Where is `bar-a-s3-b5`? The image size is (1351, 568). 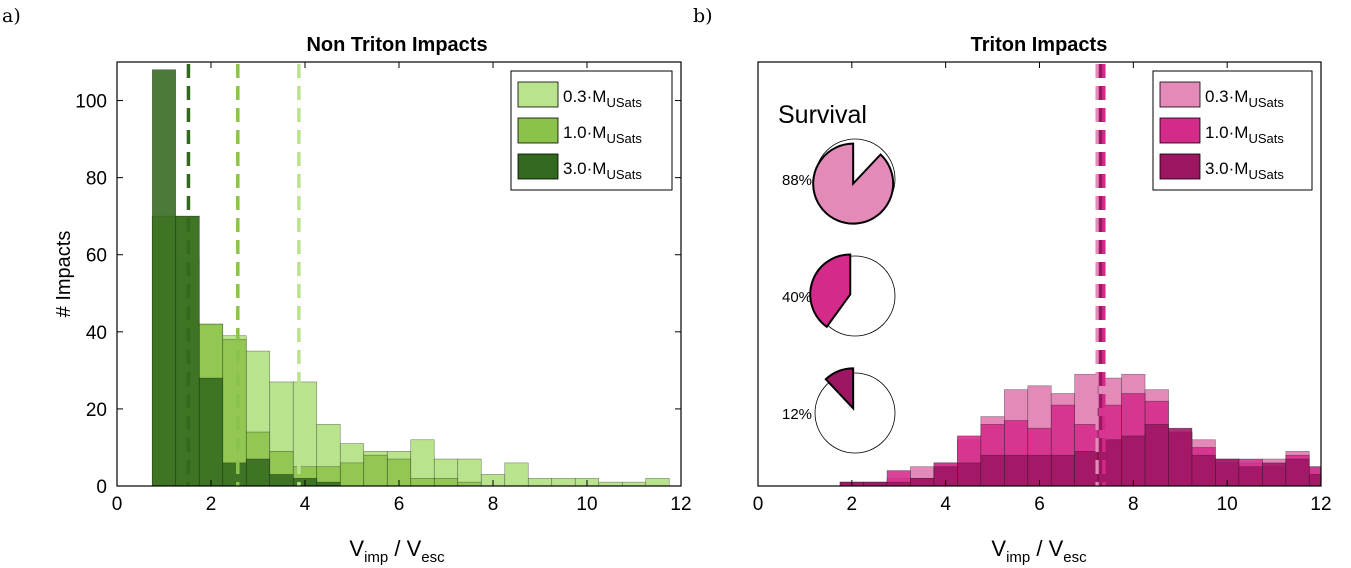
bar-a-s3-b5 is located at coordinates (258, 472).